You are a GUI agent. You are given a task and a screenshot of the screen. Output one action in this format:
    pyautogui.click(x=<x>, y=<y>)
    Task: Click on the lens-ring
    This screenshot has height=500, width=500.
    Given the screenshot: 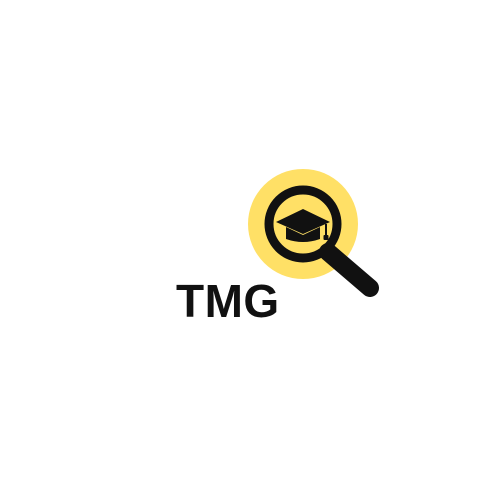 What is the action you would take?
    pyautogui.click(x=303, y=224)
    